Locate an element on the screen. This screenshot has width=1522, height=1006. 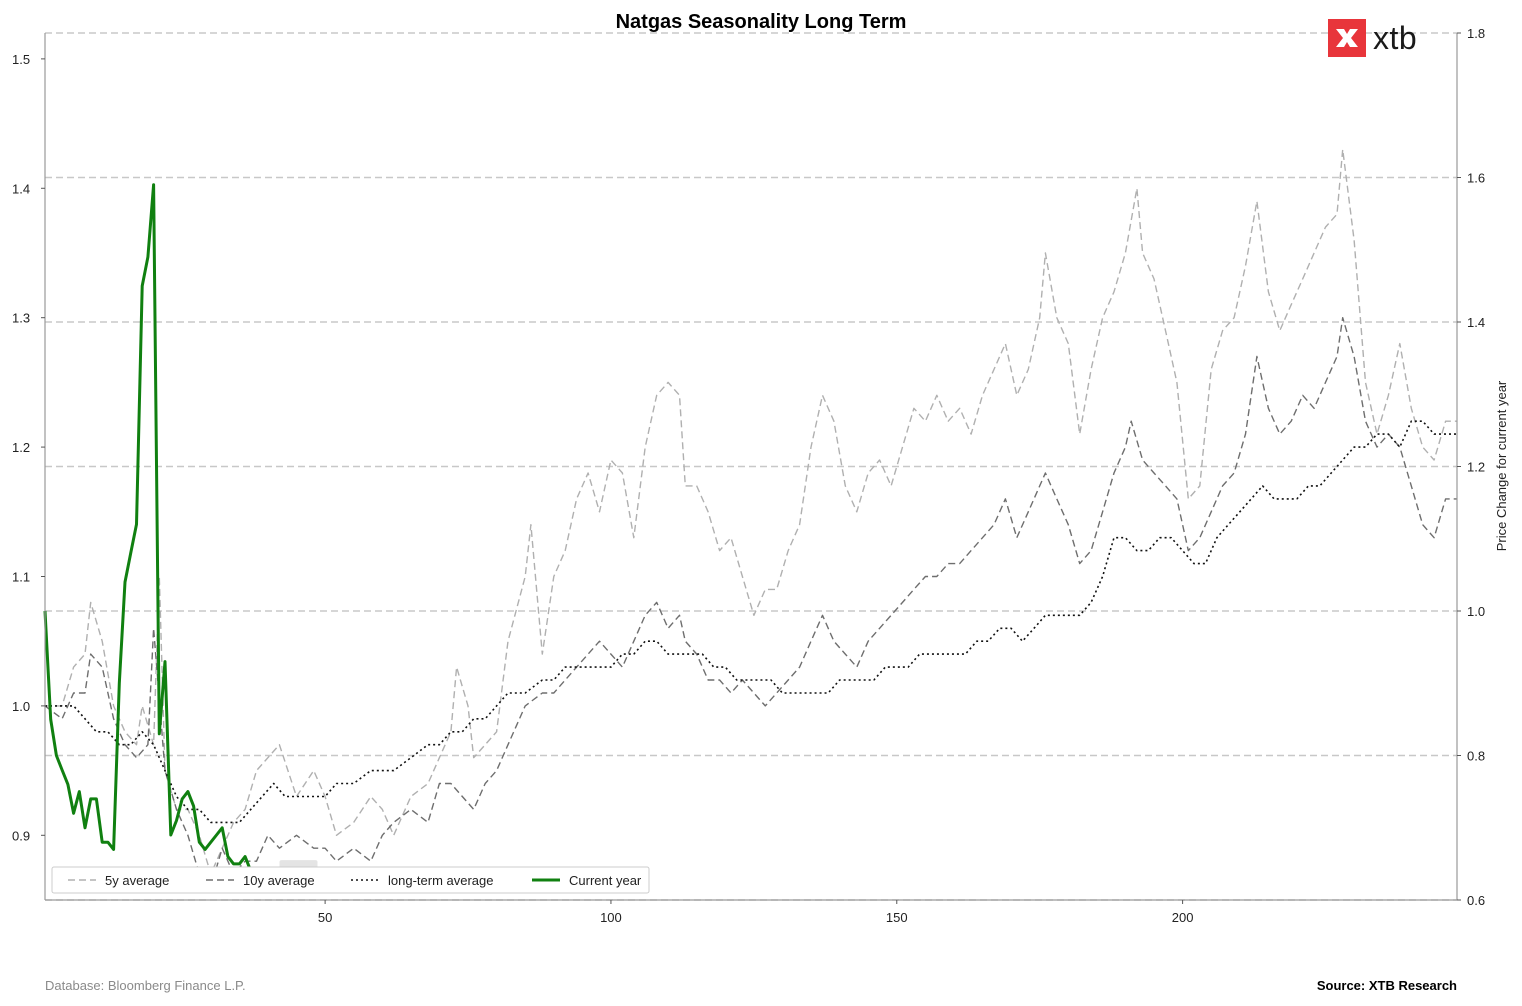
right-tick-label: 0.8 is located at coordinates (1476, 756).